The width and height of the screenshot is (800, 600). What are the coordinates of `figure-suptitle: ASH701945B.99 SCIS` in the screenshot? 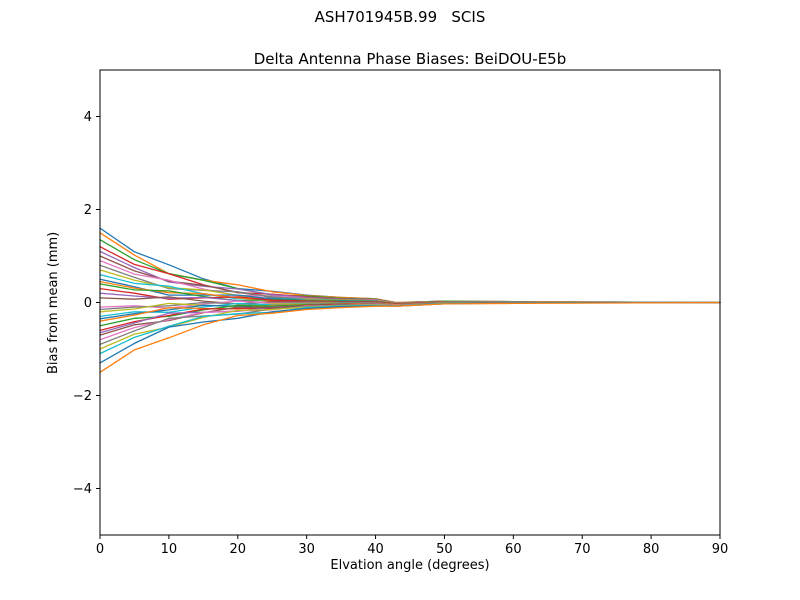 It's located at (400, 17).